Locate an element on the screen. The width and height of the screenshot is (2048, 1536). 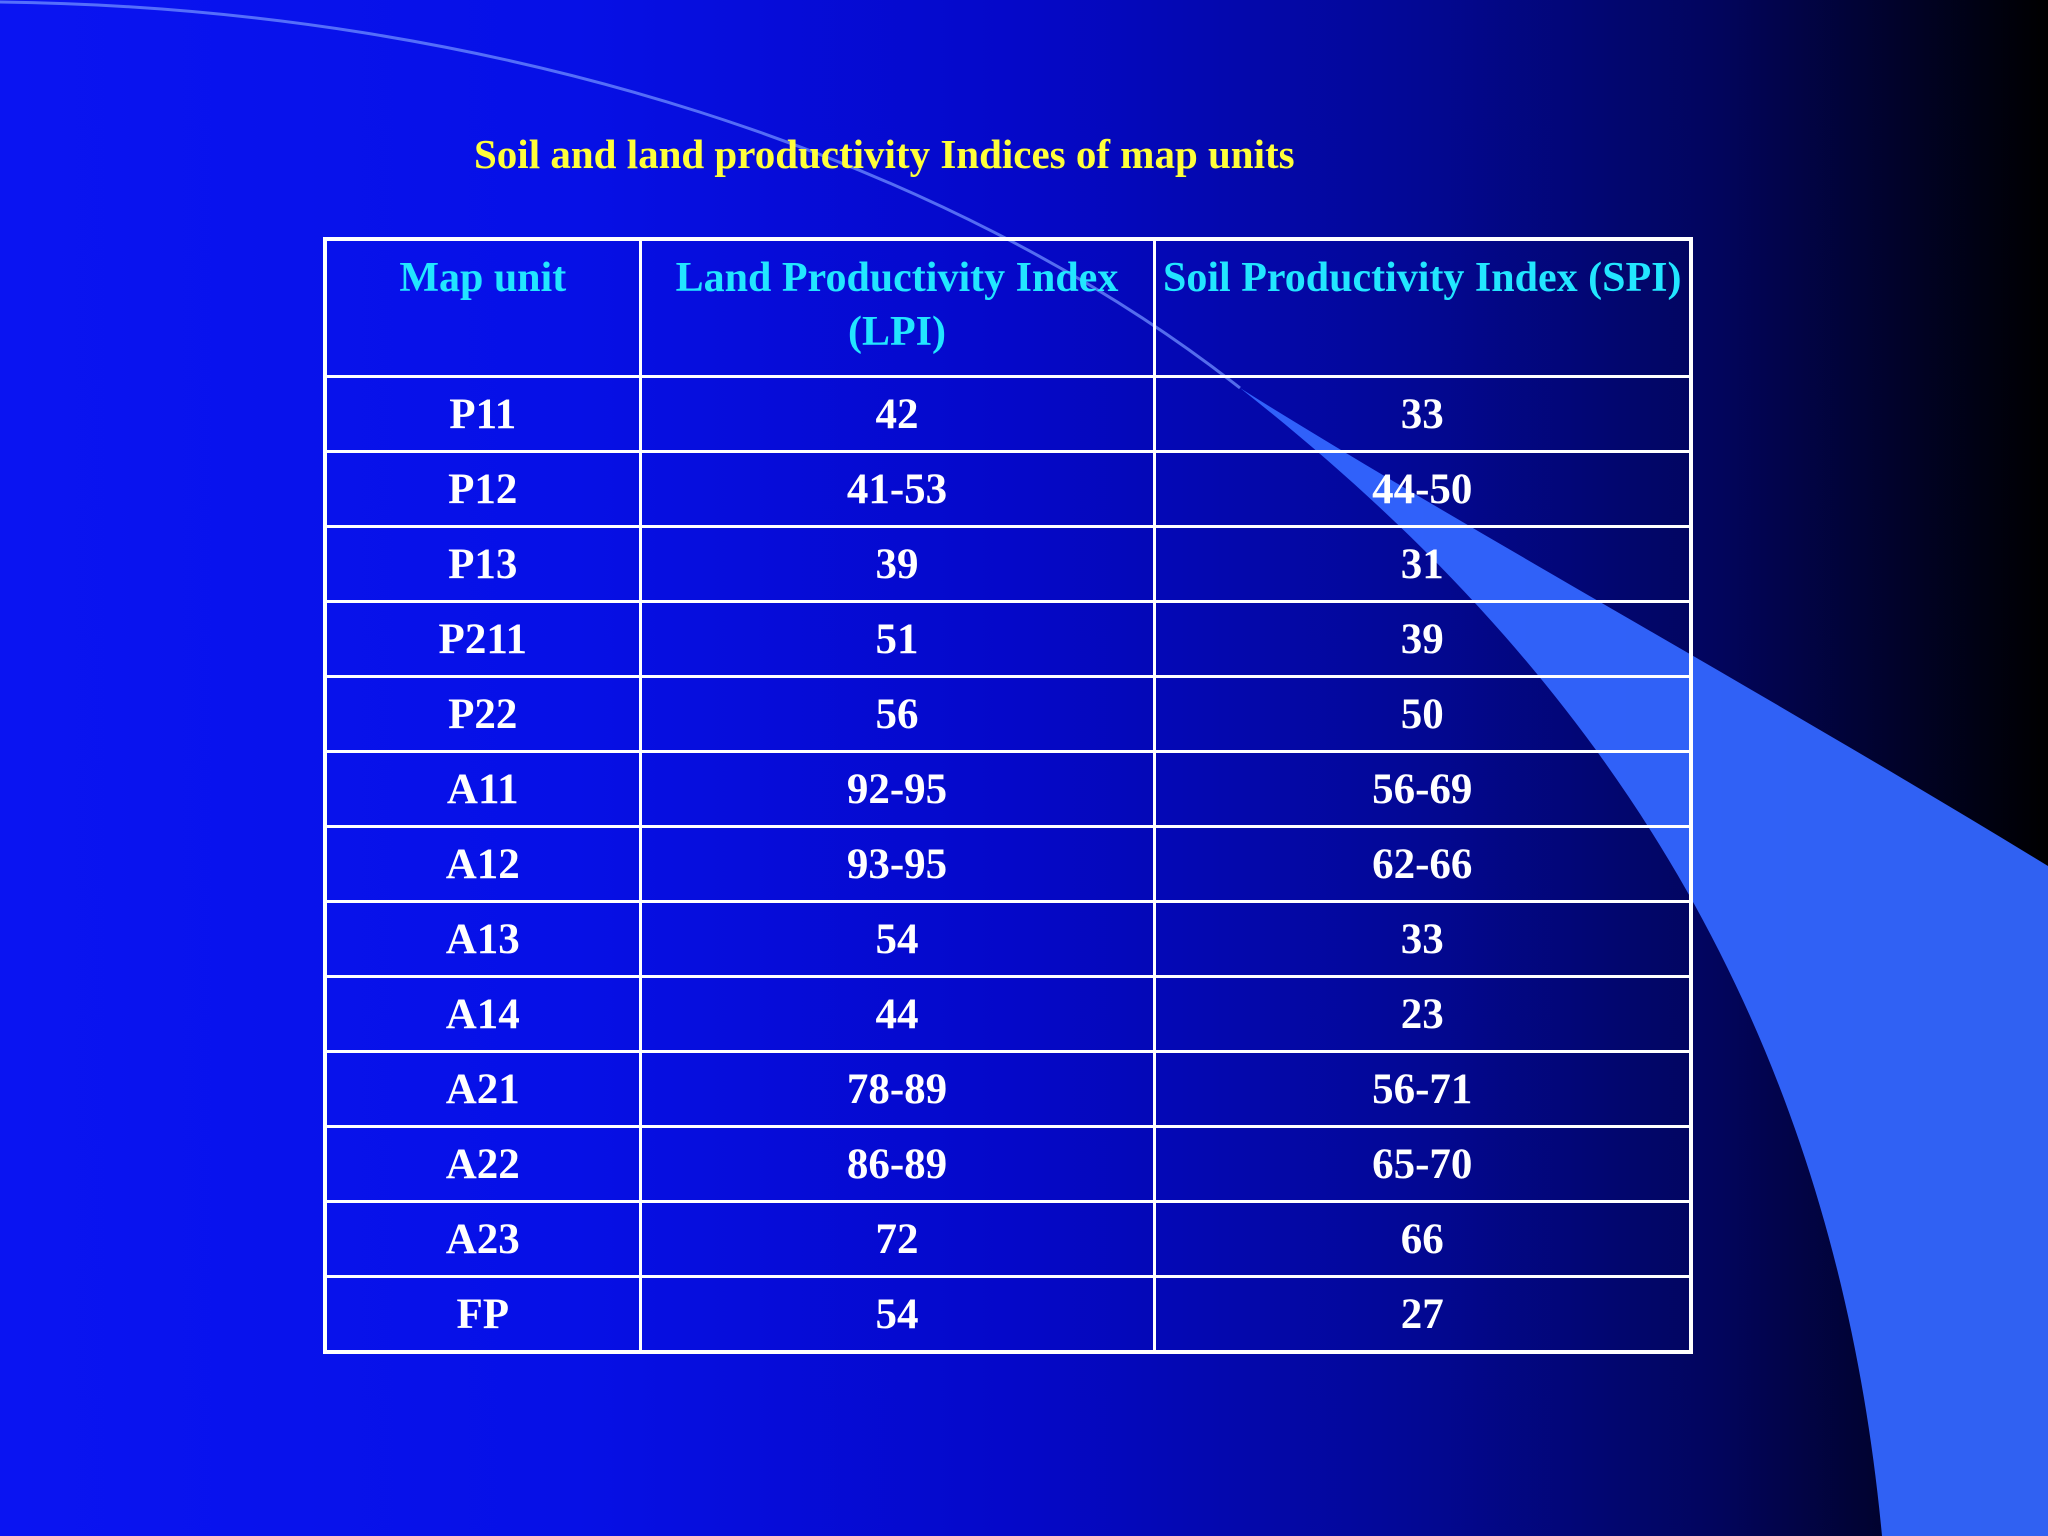
cell-lpi: 56 is located at coordinates (897, 714).